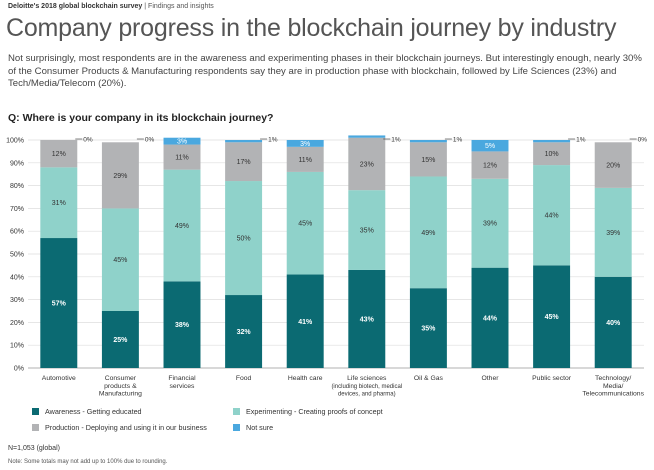 The height and width of the screenshot is (470, 654). What do you see at coordinates (552, 154) in the screenshot?
I see `bar-value-label: 10%` at bounding box center [552, 154].